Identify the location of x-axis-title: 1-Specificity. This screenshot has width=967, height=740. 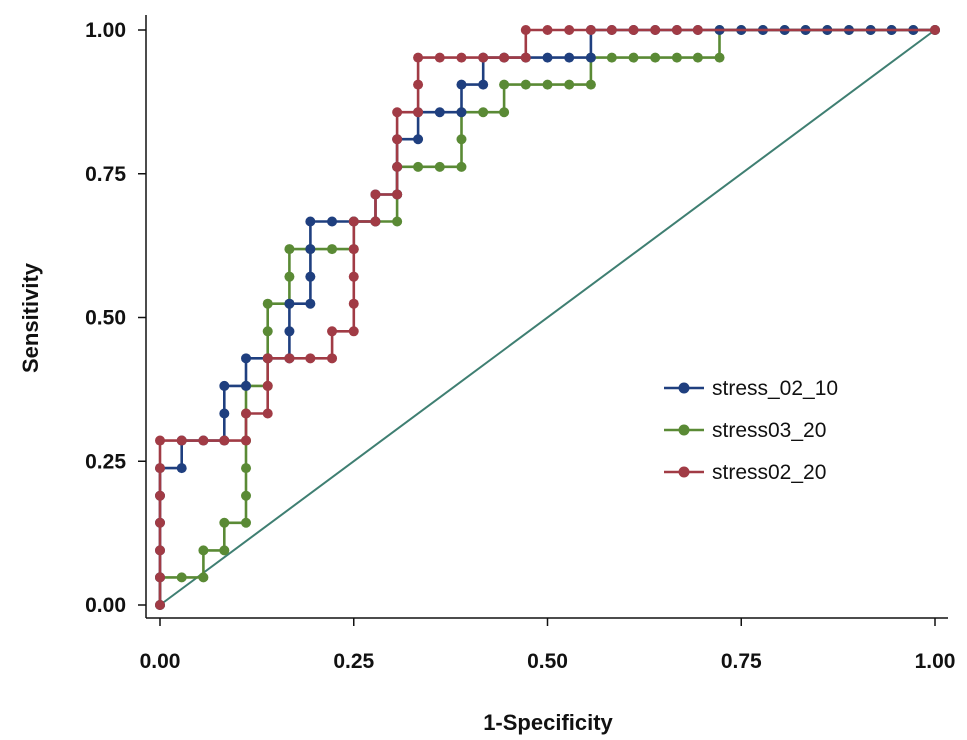
(548, 722).